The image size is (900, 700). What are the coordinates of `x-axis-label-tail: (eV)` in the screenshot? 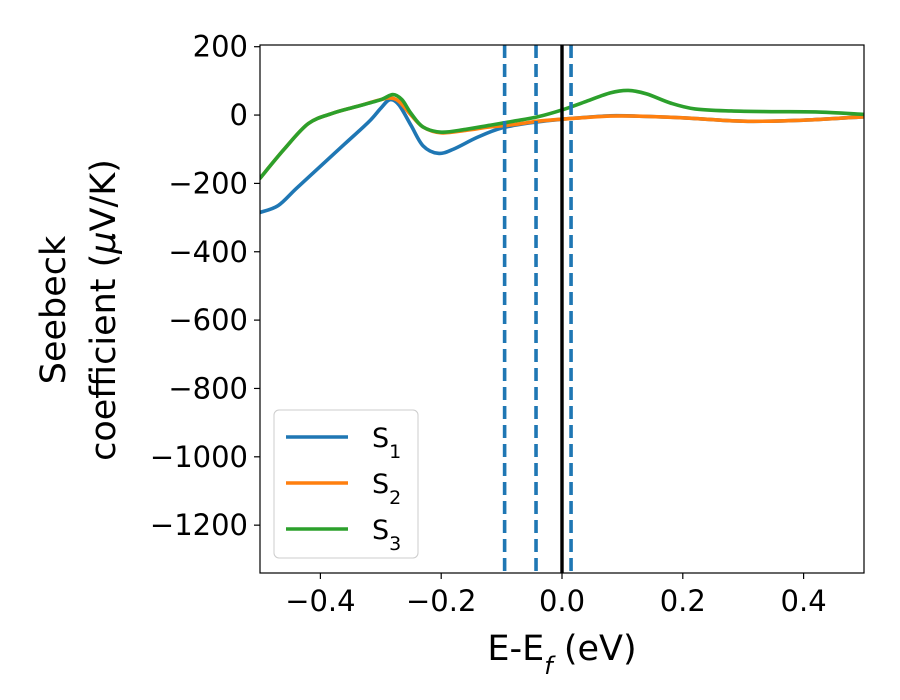 It's located at (595, 649).